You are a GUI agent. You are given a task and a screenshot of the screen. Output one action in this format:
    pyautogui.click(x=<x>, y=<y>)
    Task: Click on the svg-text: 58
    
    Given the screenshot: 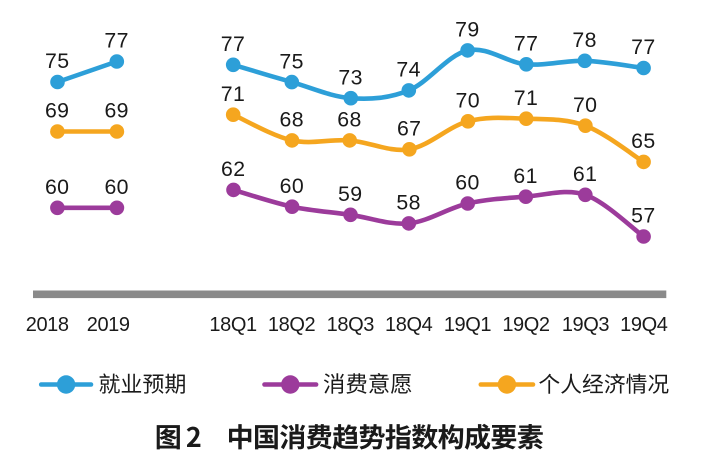 What is the action you would take?
    pyautogui.click(x=408, y=203)
    